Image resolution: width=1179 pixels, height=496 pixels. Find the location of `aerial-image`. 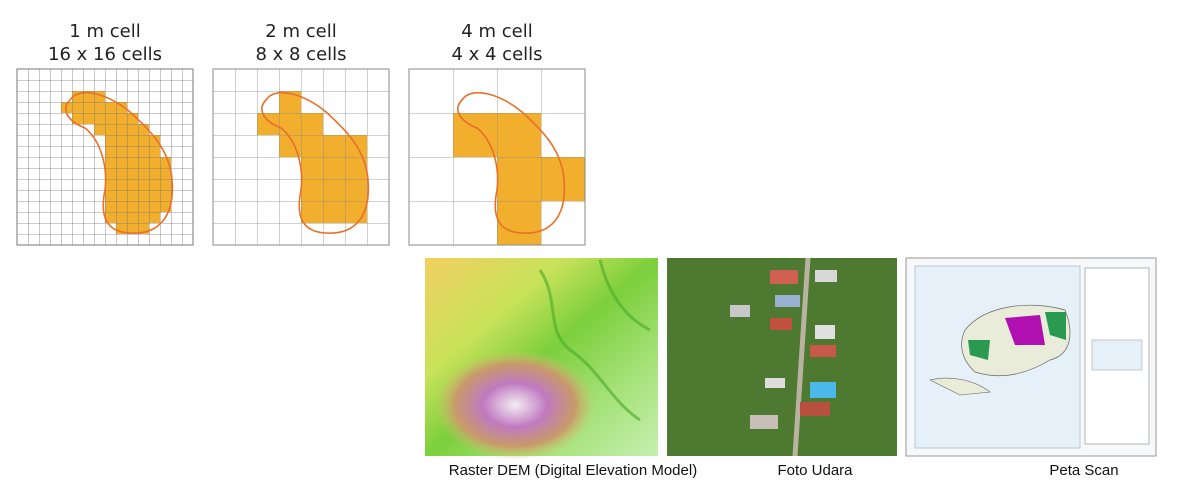

aerial-image is located at coordinates (782, 357).